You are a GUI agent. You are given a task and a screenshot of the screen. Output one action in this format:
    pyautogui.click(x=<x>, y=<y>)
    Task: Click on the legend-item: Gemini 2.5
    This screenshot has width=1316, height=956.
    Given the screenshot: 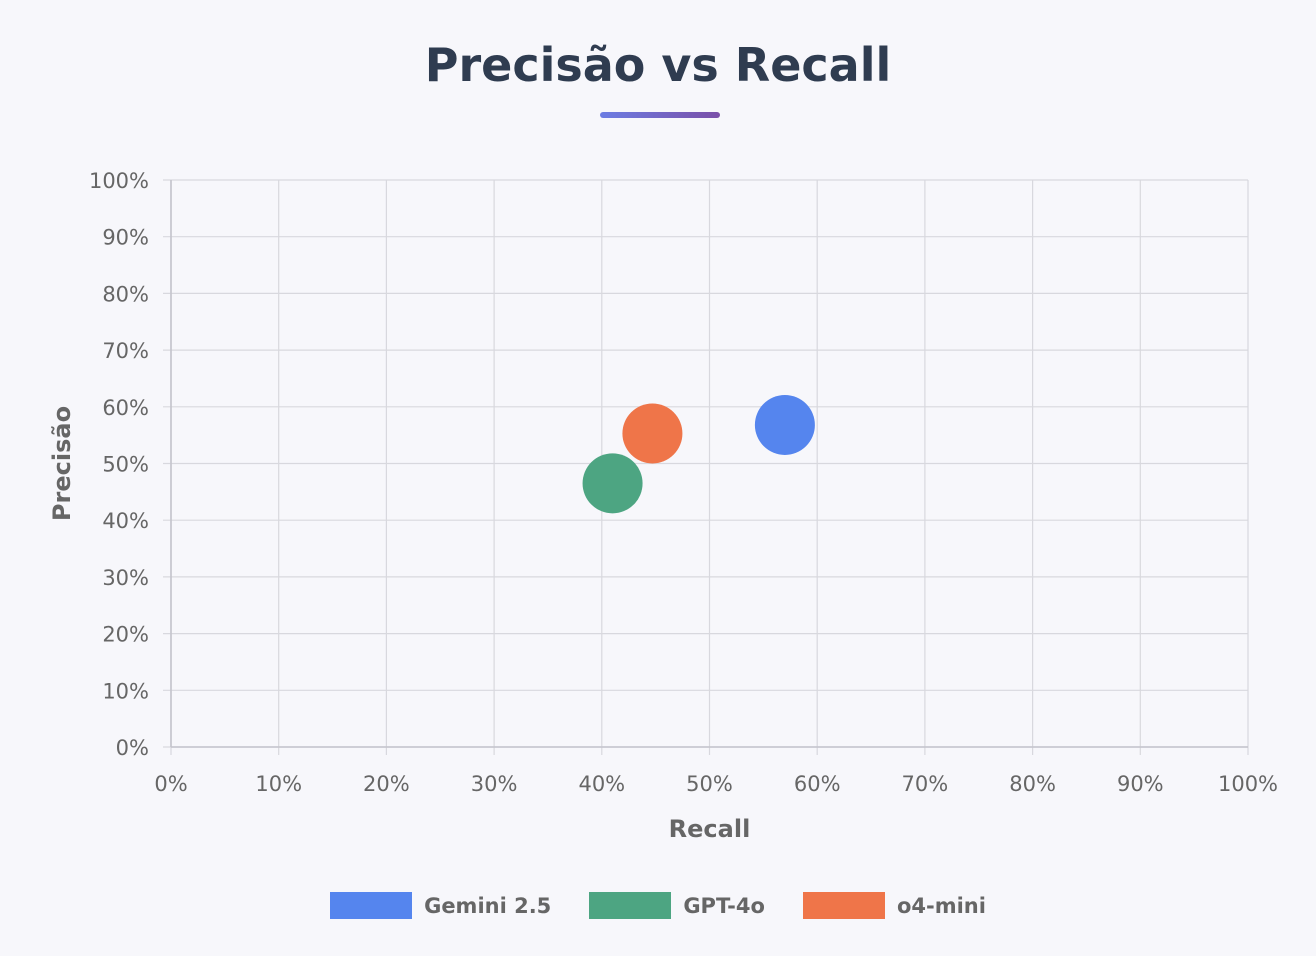 What is the action you would take?
    pyautogui.click(x=440, y=905)
    